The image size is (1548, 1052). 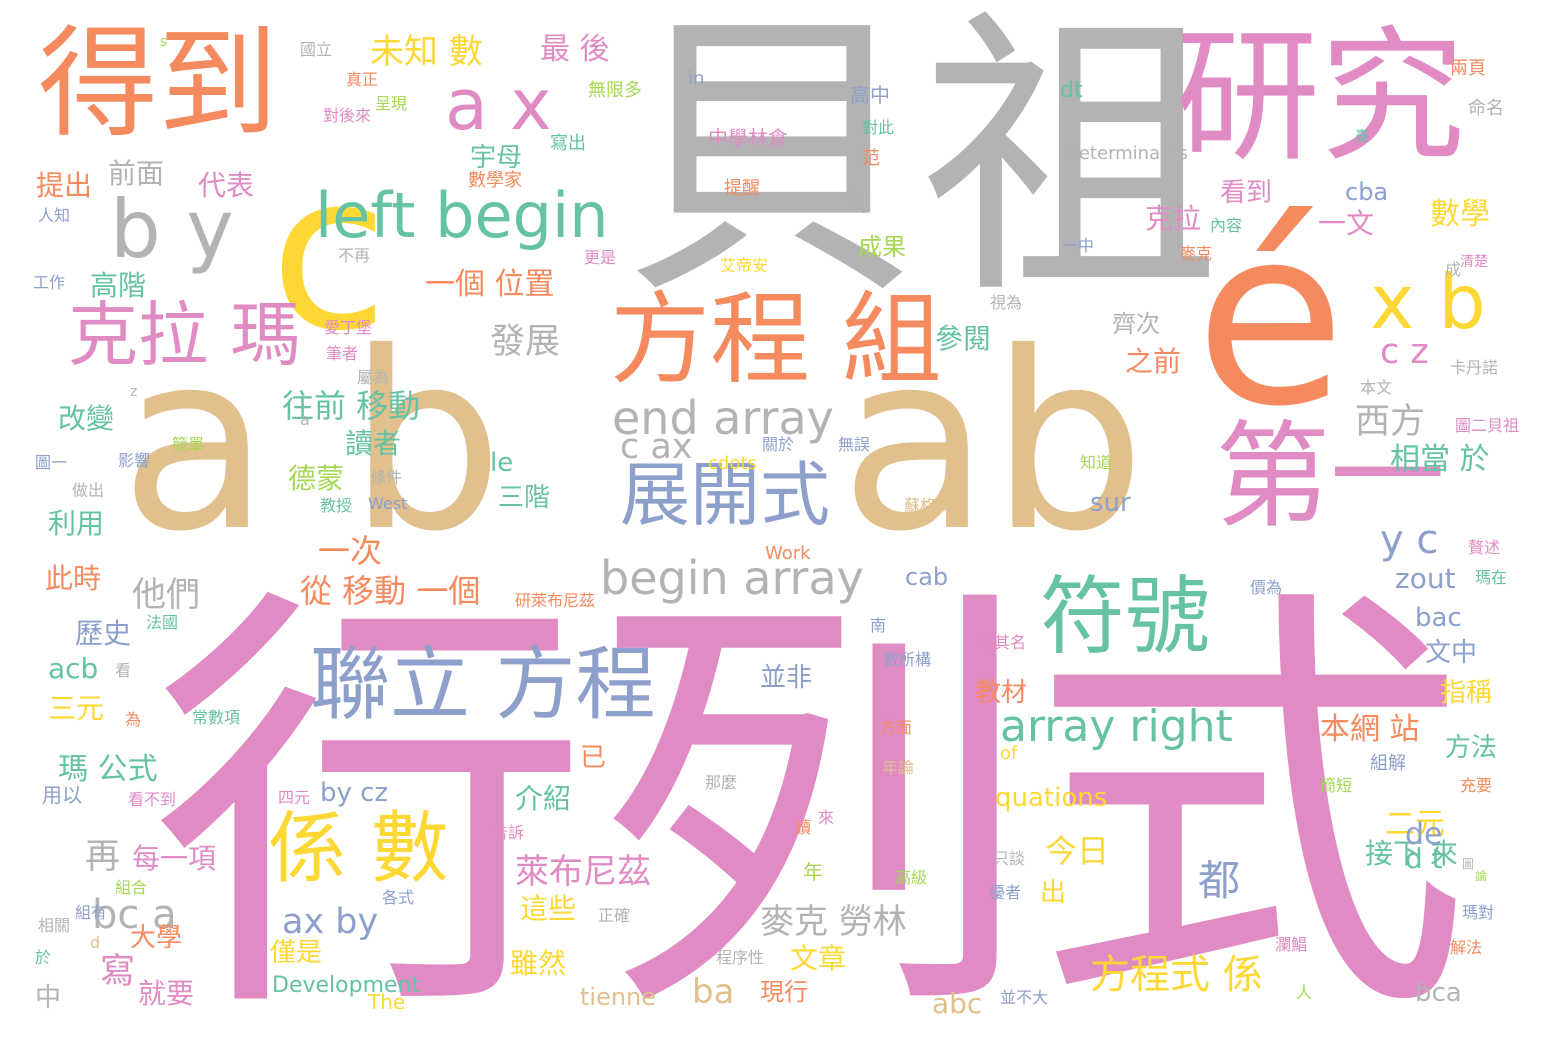 What do you see at coordinates (1478, 912) in the screenshot?
I see `word-165: 瑪對` at bounding box center [1478, 912].